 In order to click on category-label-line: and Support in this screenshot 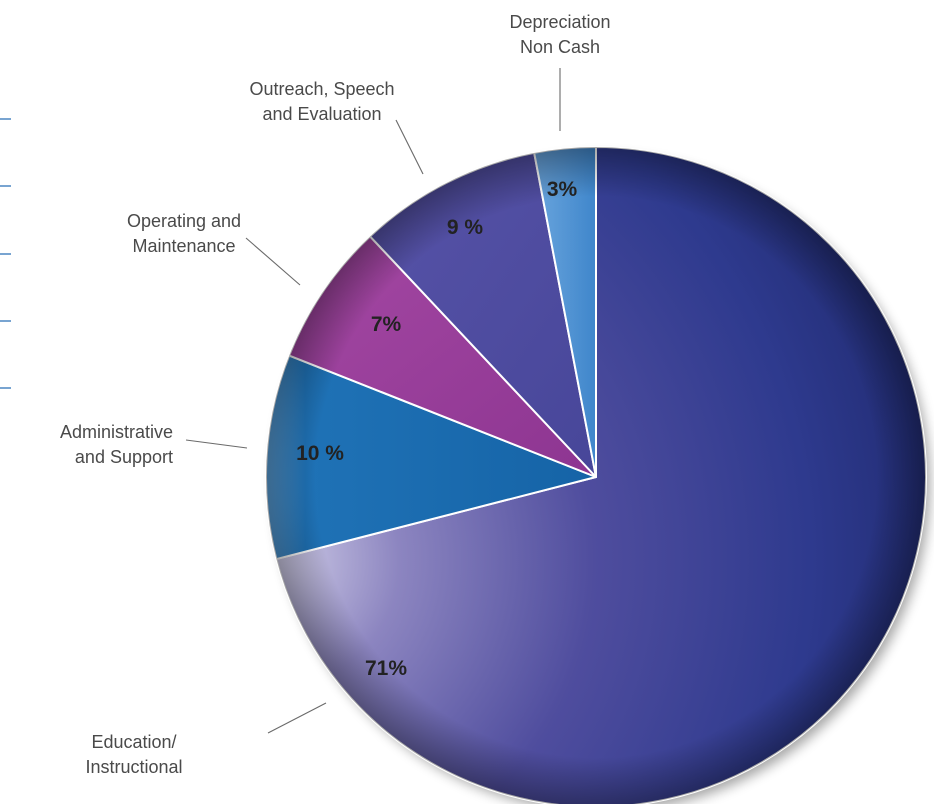, I will do `click(124, 457)`.